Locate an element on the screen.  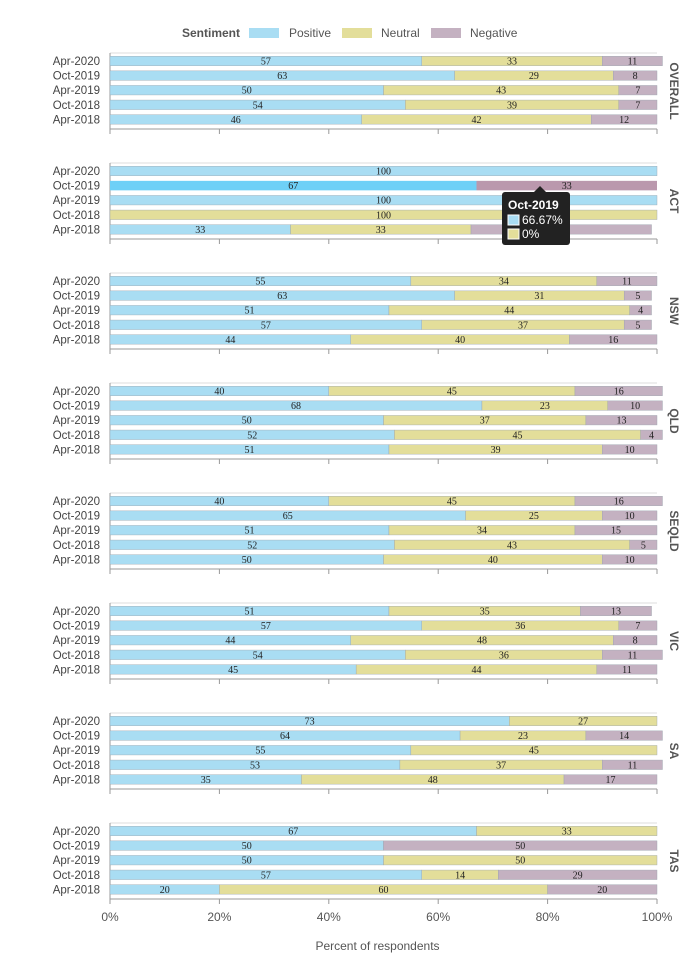
data-label: 11 is located at coordinates (633, 62).